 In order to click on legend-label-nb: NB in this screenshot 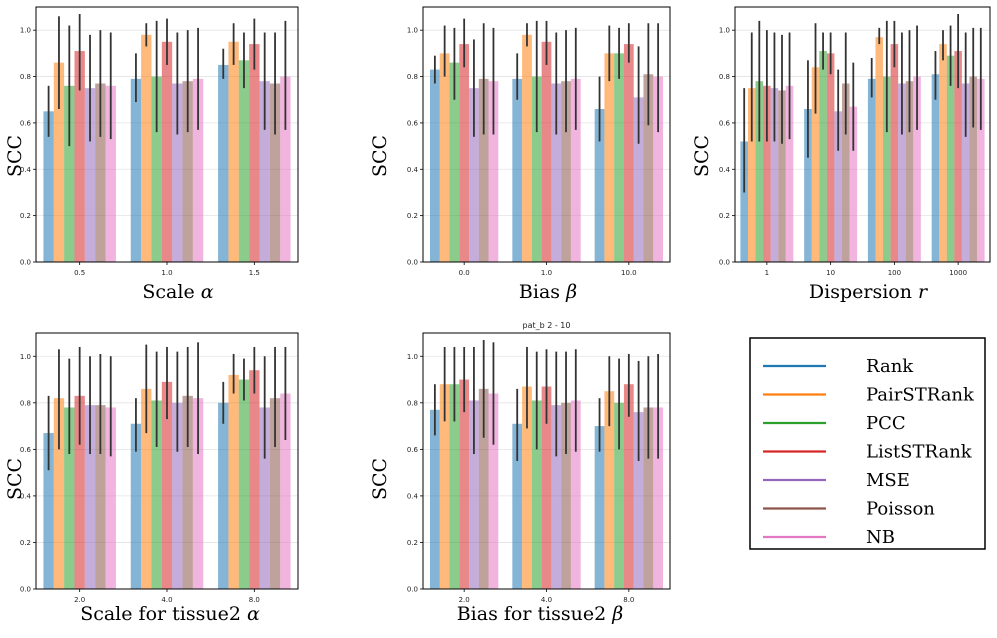, I will do `click(880, 537)`.